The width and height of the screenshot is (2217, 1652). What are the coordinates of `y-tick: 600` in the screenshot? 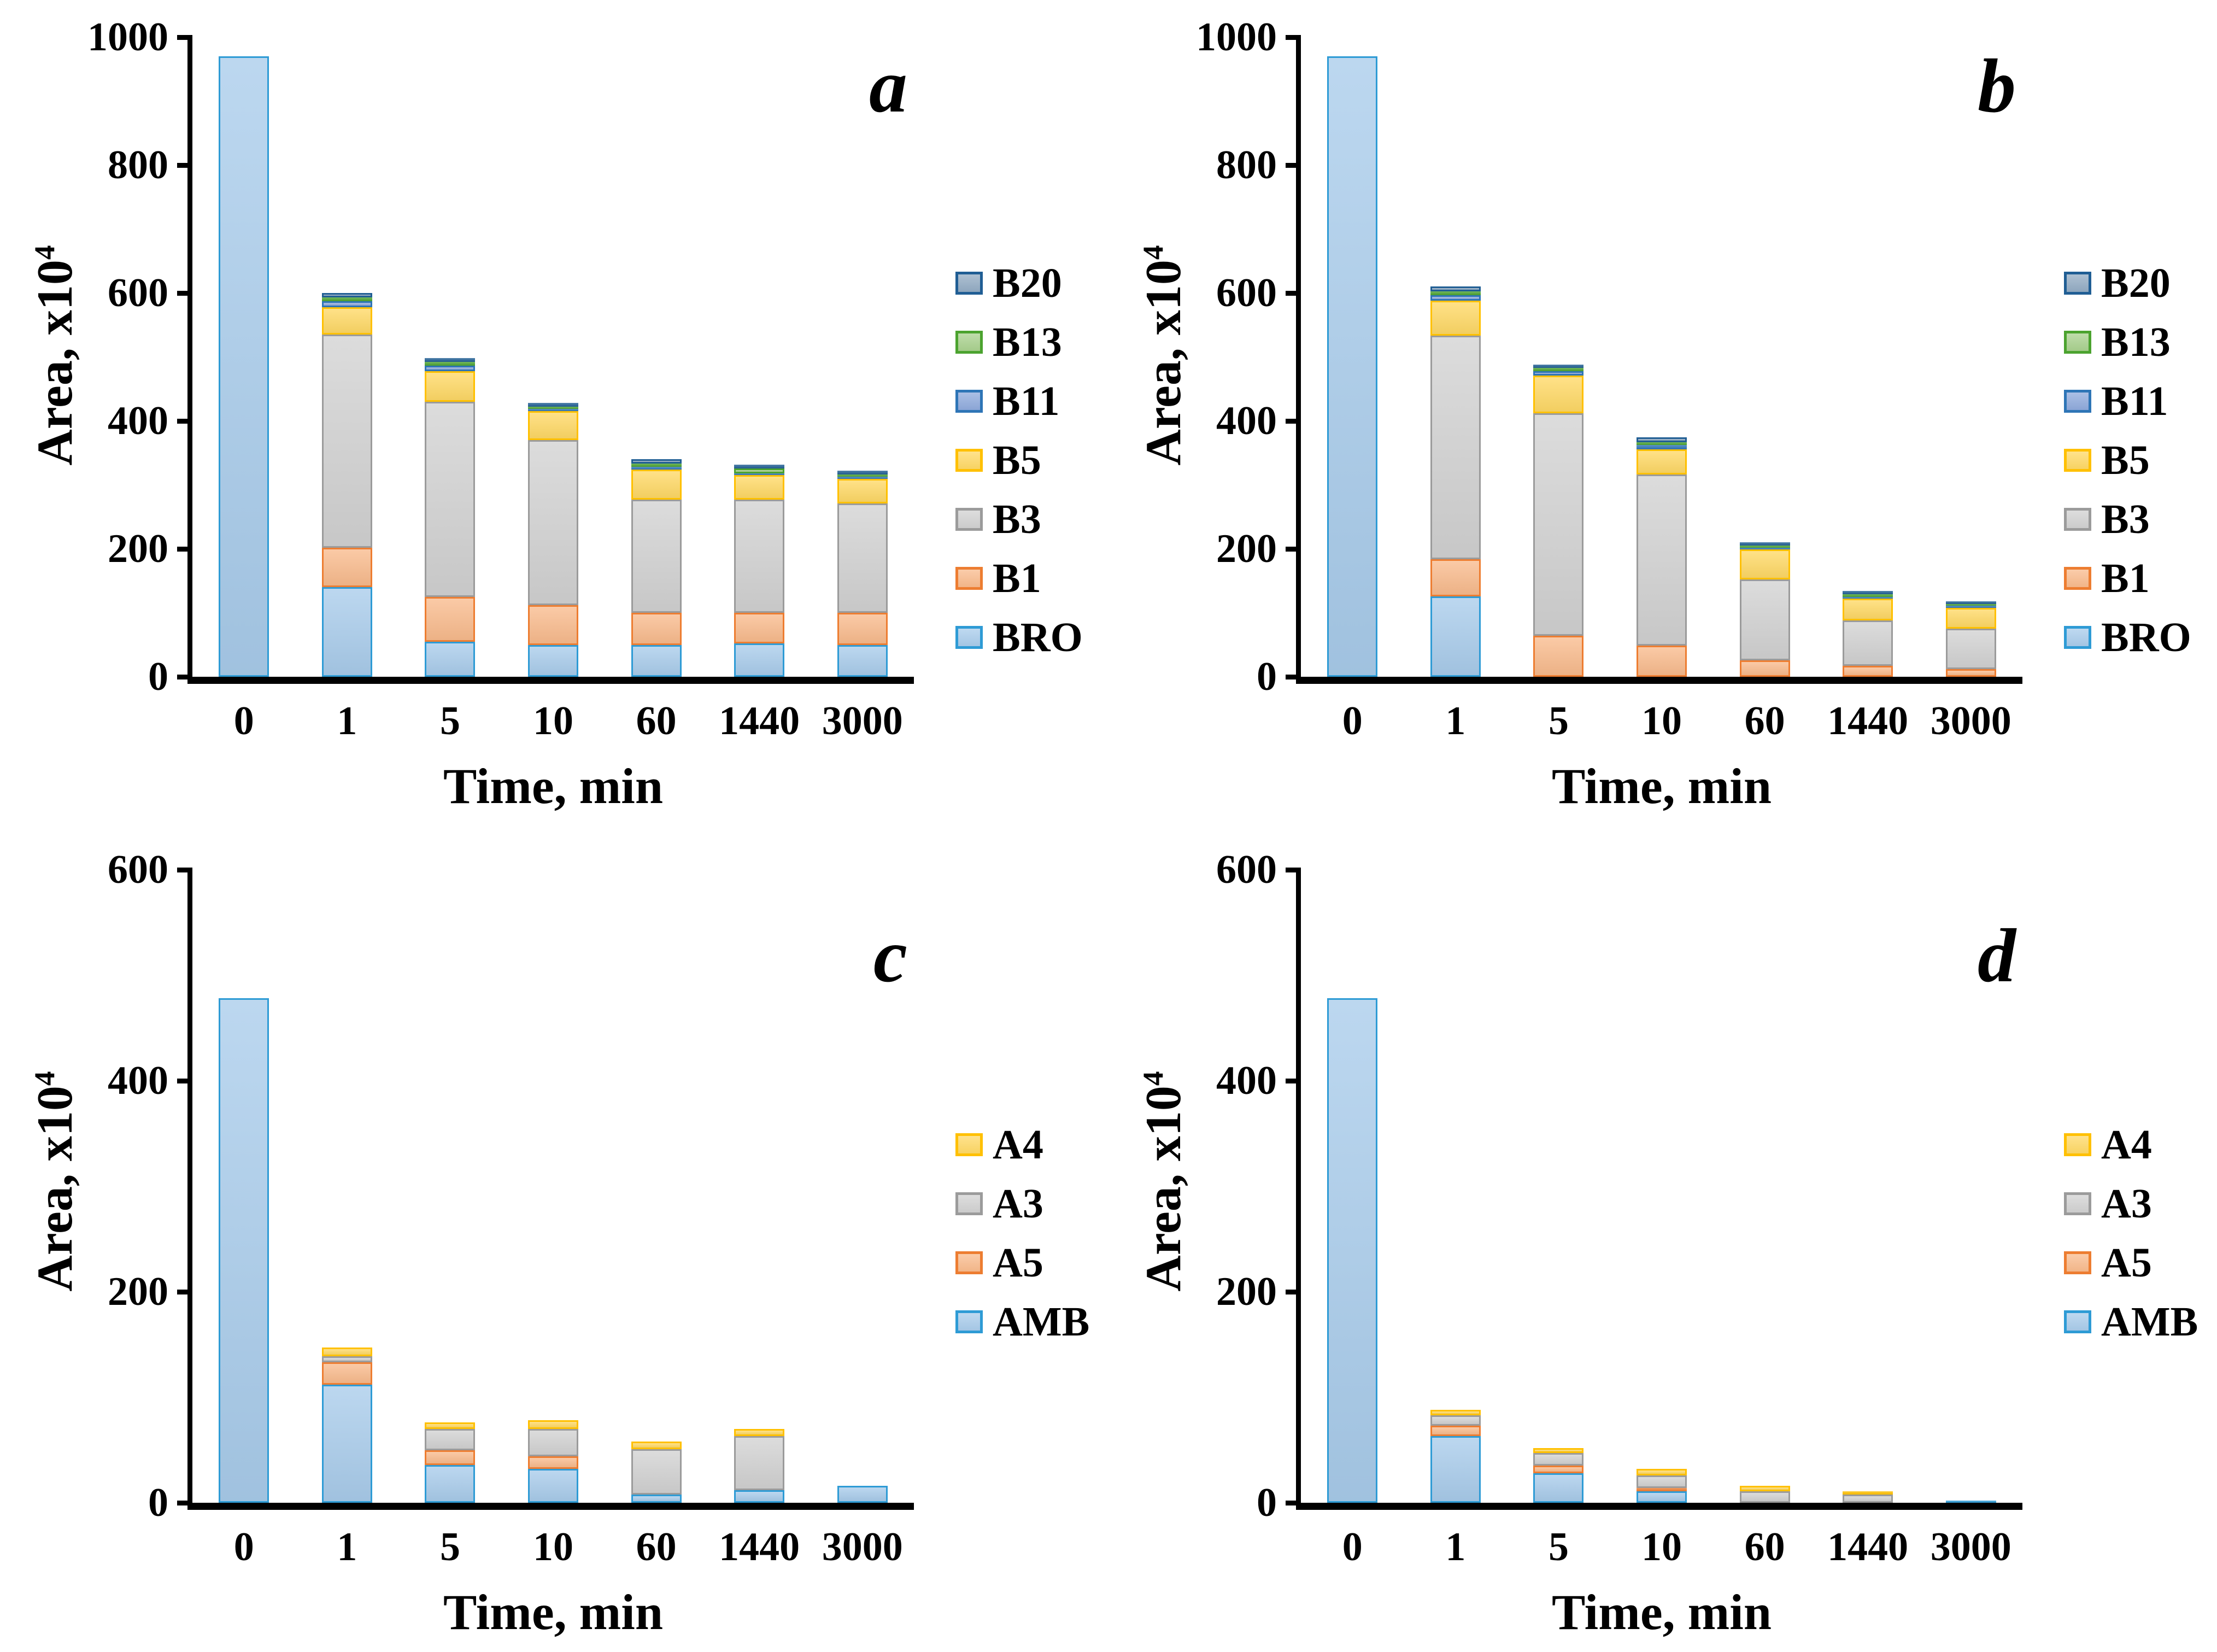 It's located at (1234, 870).